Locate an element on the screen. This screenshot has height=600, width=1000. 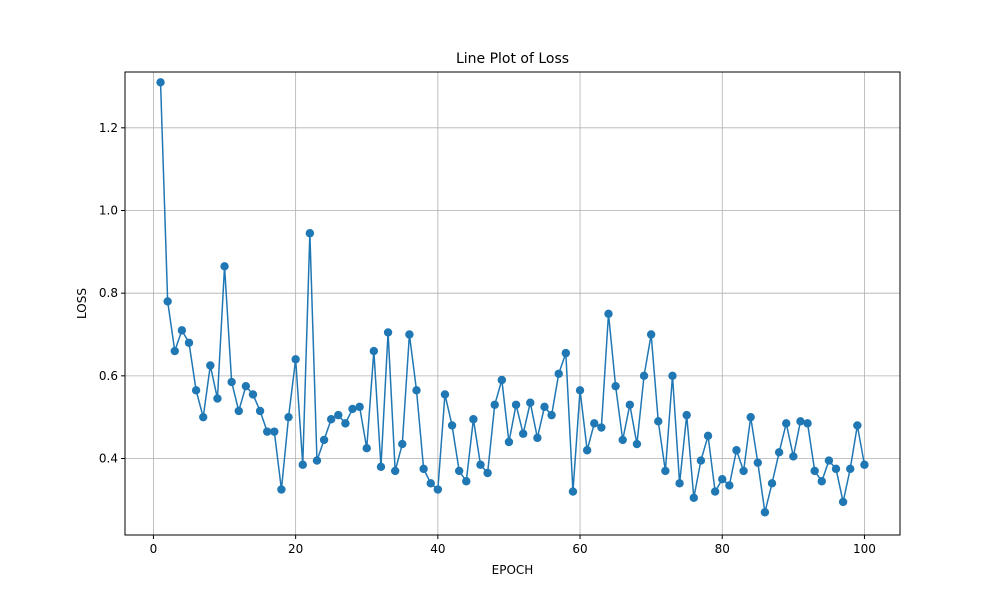
x-tick-label: 100 is located at coordinates (864, 549).